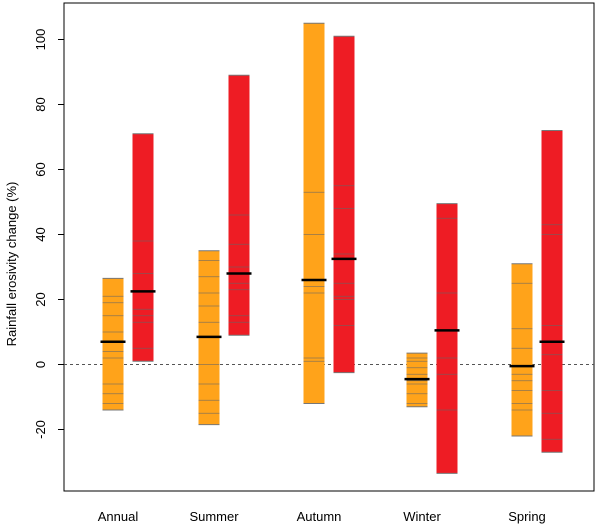 This screenshot has height=529, width=600. What do you see at coordinates (113, 344) in the screenshot?
I see `bar-annual-orange` at bounding box center [113, 344].